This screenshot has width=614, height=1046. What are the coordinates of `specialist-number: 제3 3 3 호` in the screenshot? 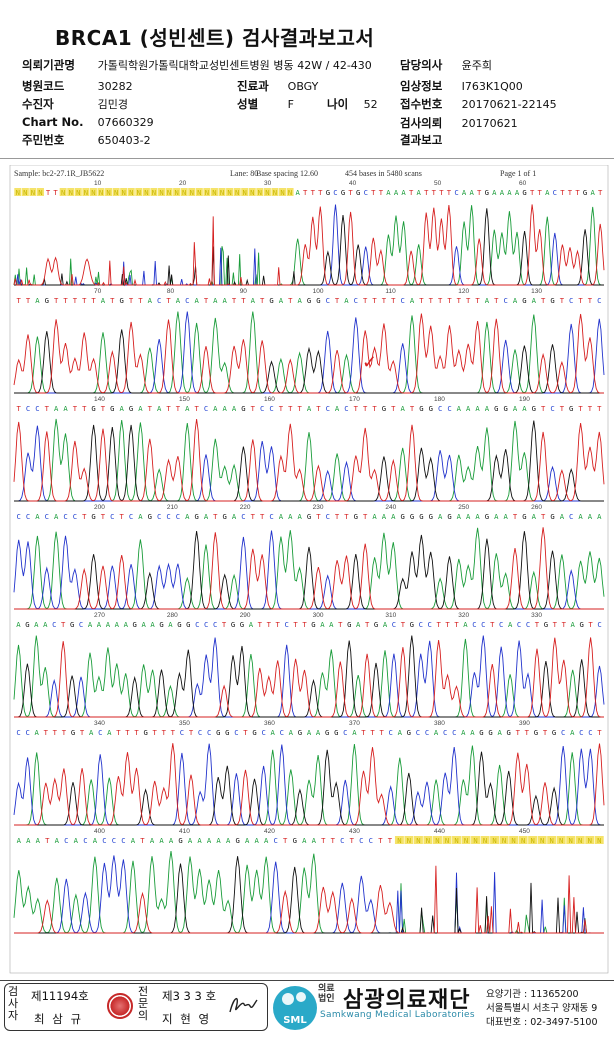 It's located at (189, 996).